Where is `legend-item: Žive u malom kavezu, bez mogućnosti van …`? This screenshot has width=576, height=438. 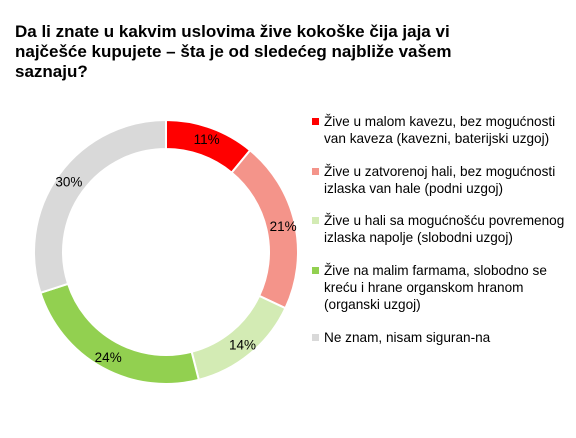 legend-item: Žive u malom kavezu, bez mogućnosti van … is located at coordinates (443, 130).